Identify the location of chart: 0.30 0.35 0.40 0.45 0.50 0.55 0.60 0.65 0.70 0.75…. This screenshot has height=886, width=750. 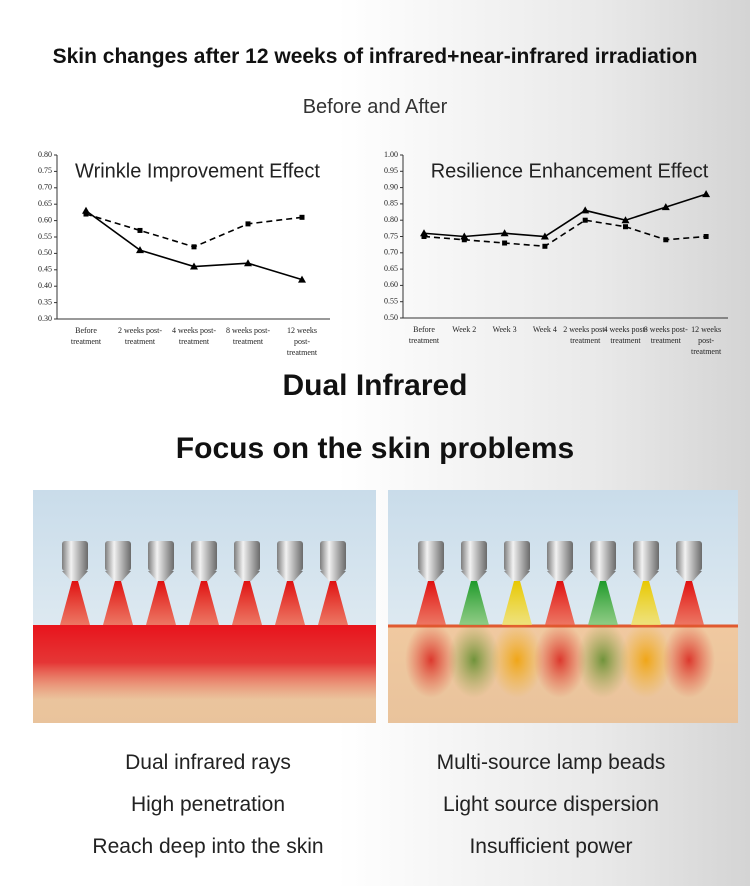
(184, 236).